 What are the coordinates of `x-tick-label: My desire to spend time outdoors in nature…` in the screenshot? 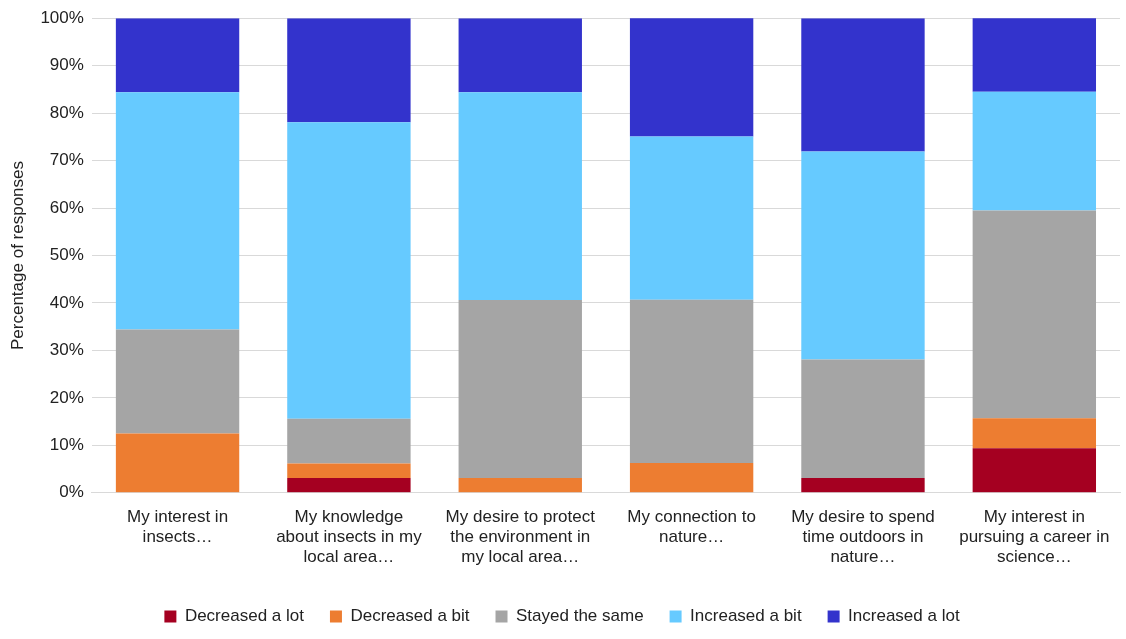 It's located at (863, 536).